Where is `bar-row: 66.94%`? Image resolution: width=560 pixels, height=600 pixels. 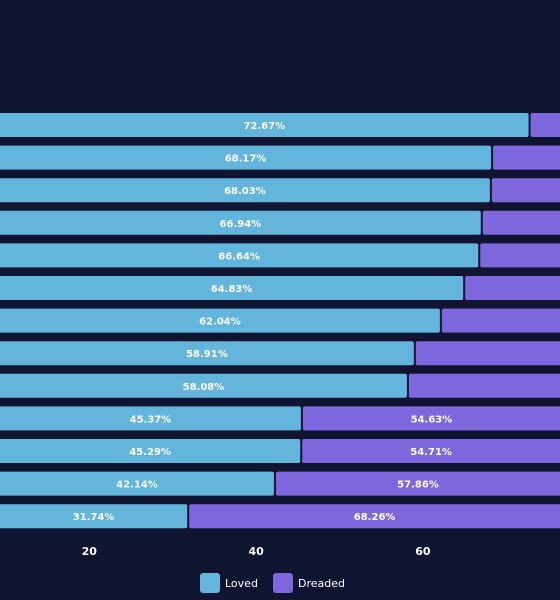 bar-row: 66.94% is located at coordinates (280, 222).